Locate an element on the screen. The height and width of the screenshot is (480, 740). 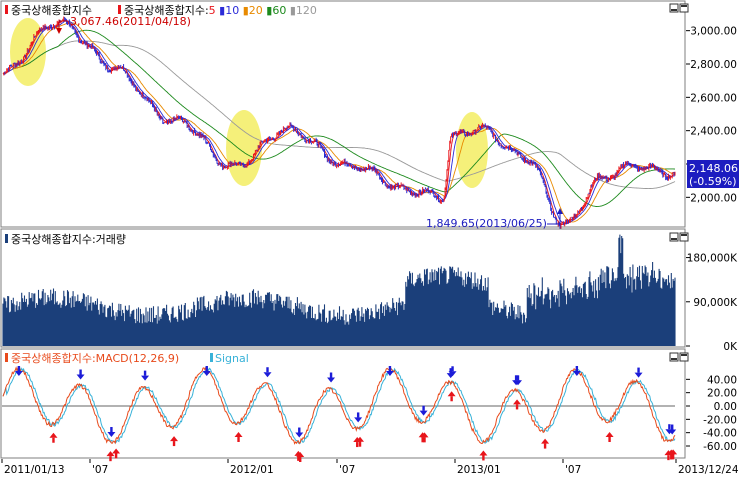
high-annotation-label: 3,067.46(2011/04/18) is located at coordinates (130, 21).